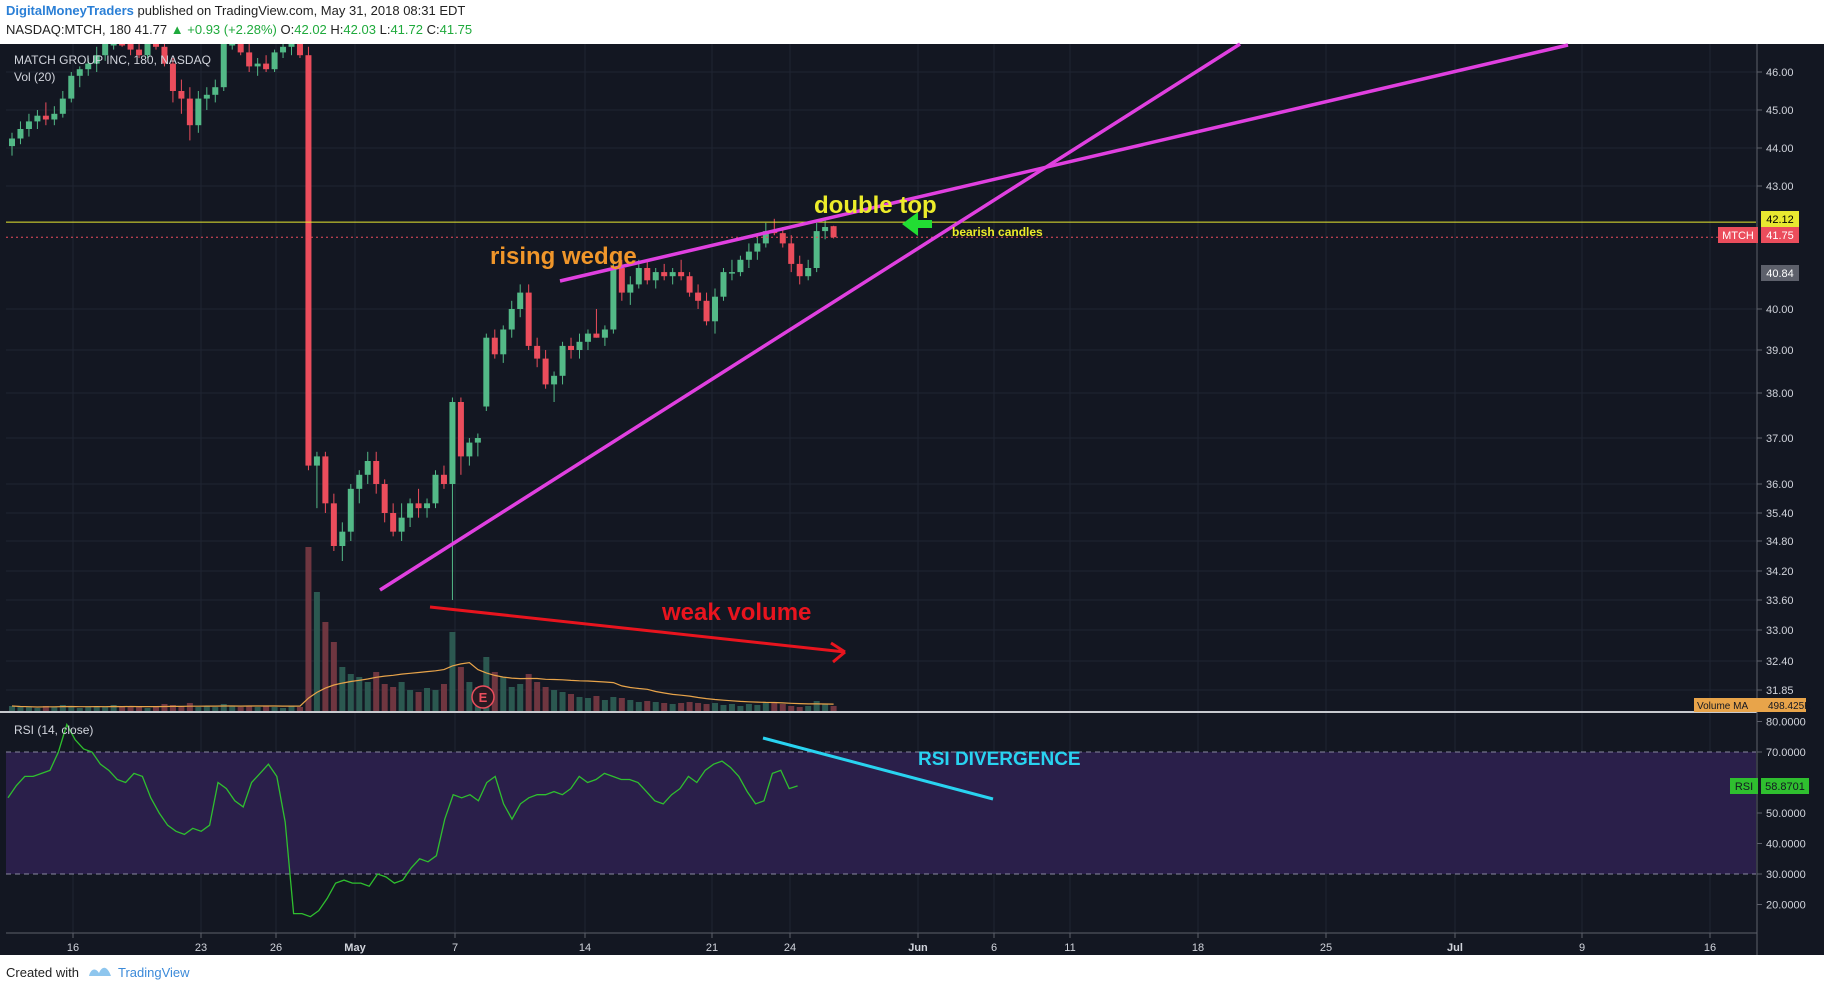  I want to click on rsi-tick-label: 40.0000, so click(1786, 845).